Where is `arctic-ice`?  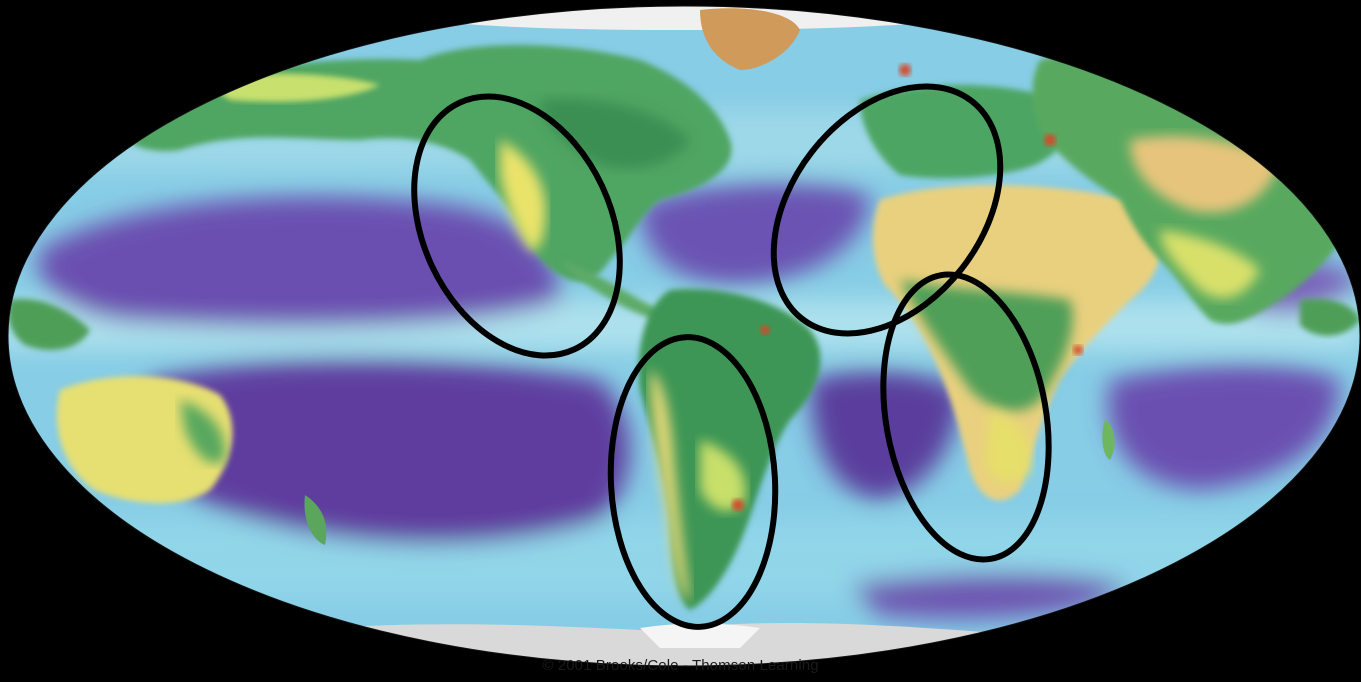 arctic-ice is located at coordinates (680, 18).